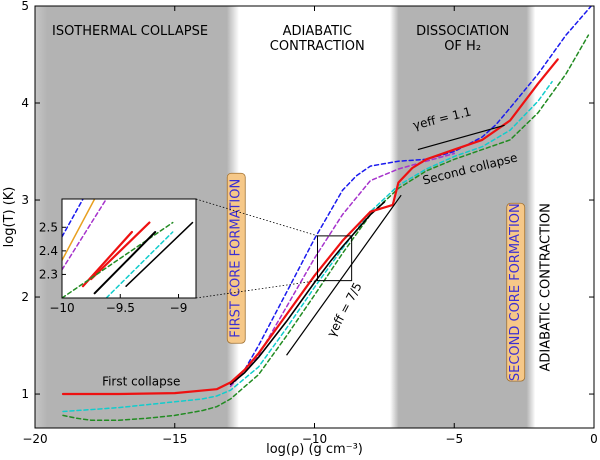  I want to click on region-label: ADIABATIC CONTRACTION, so click(545, 287).